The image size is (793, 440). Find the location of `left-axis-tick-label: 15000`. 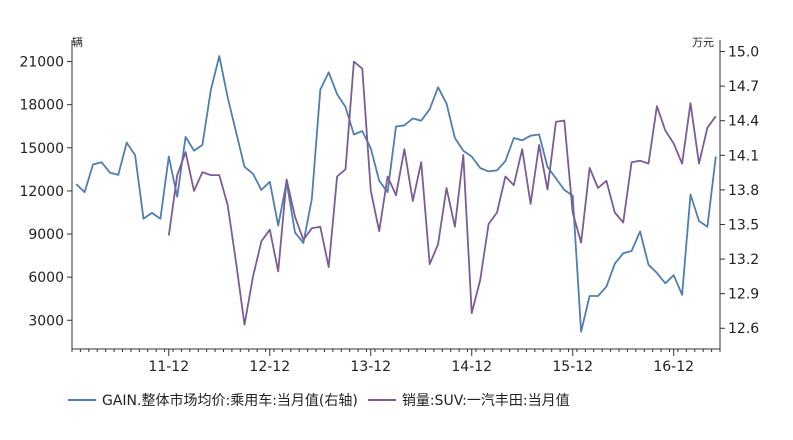

left-axis-tick-label: 15000 is located at coordinates (41, 149).